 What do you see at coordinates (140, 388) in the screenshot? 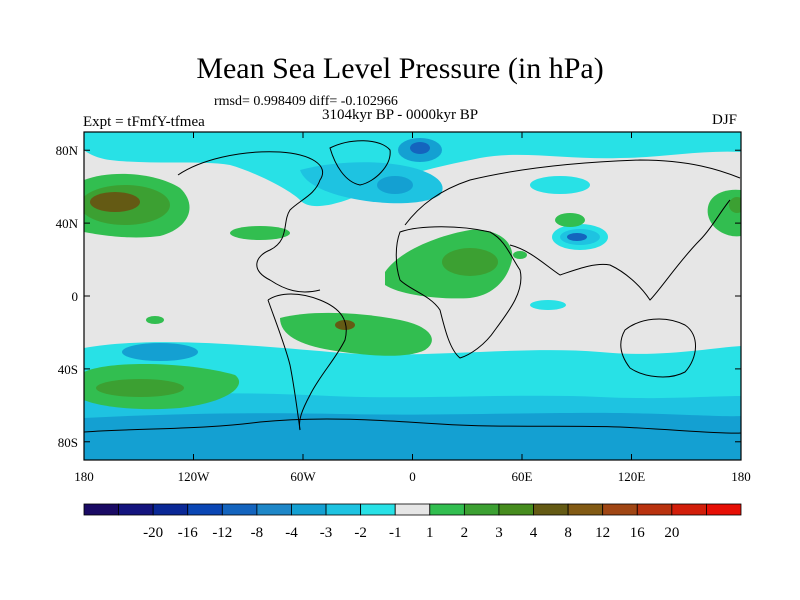
I see `south-pacific-high-core` at bounding box center [140, 388].